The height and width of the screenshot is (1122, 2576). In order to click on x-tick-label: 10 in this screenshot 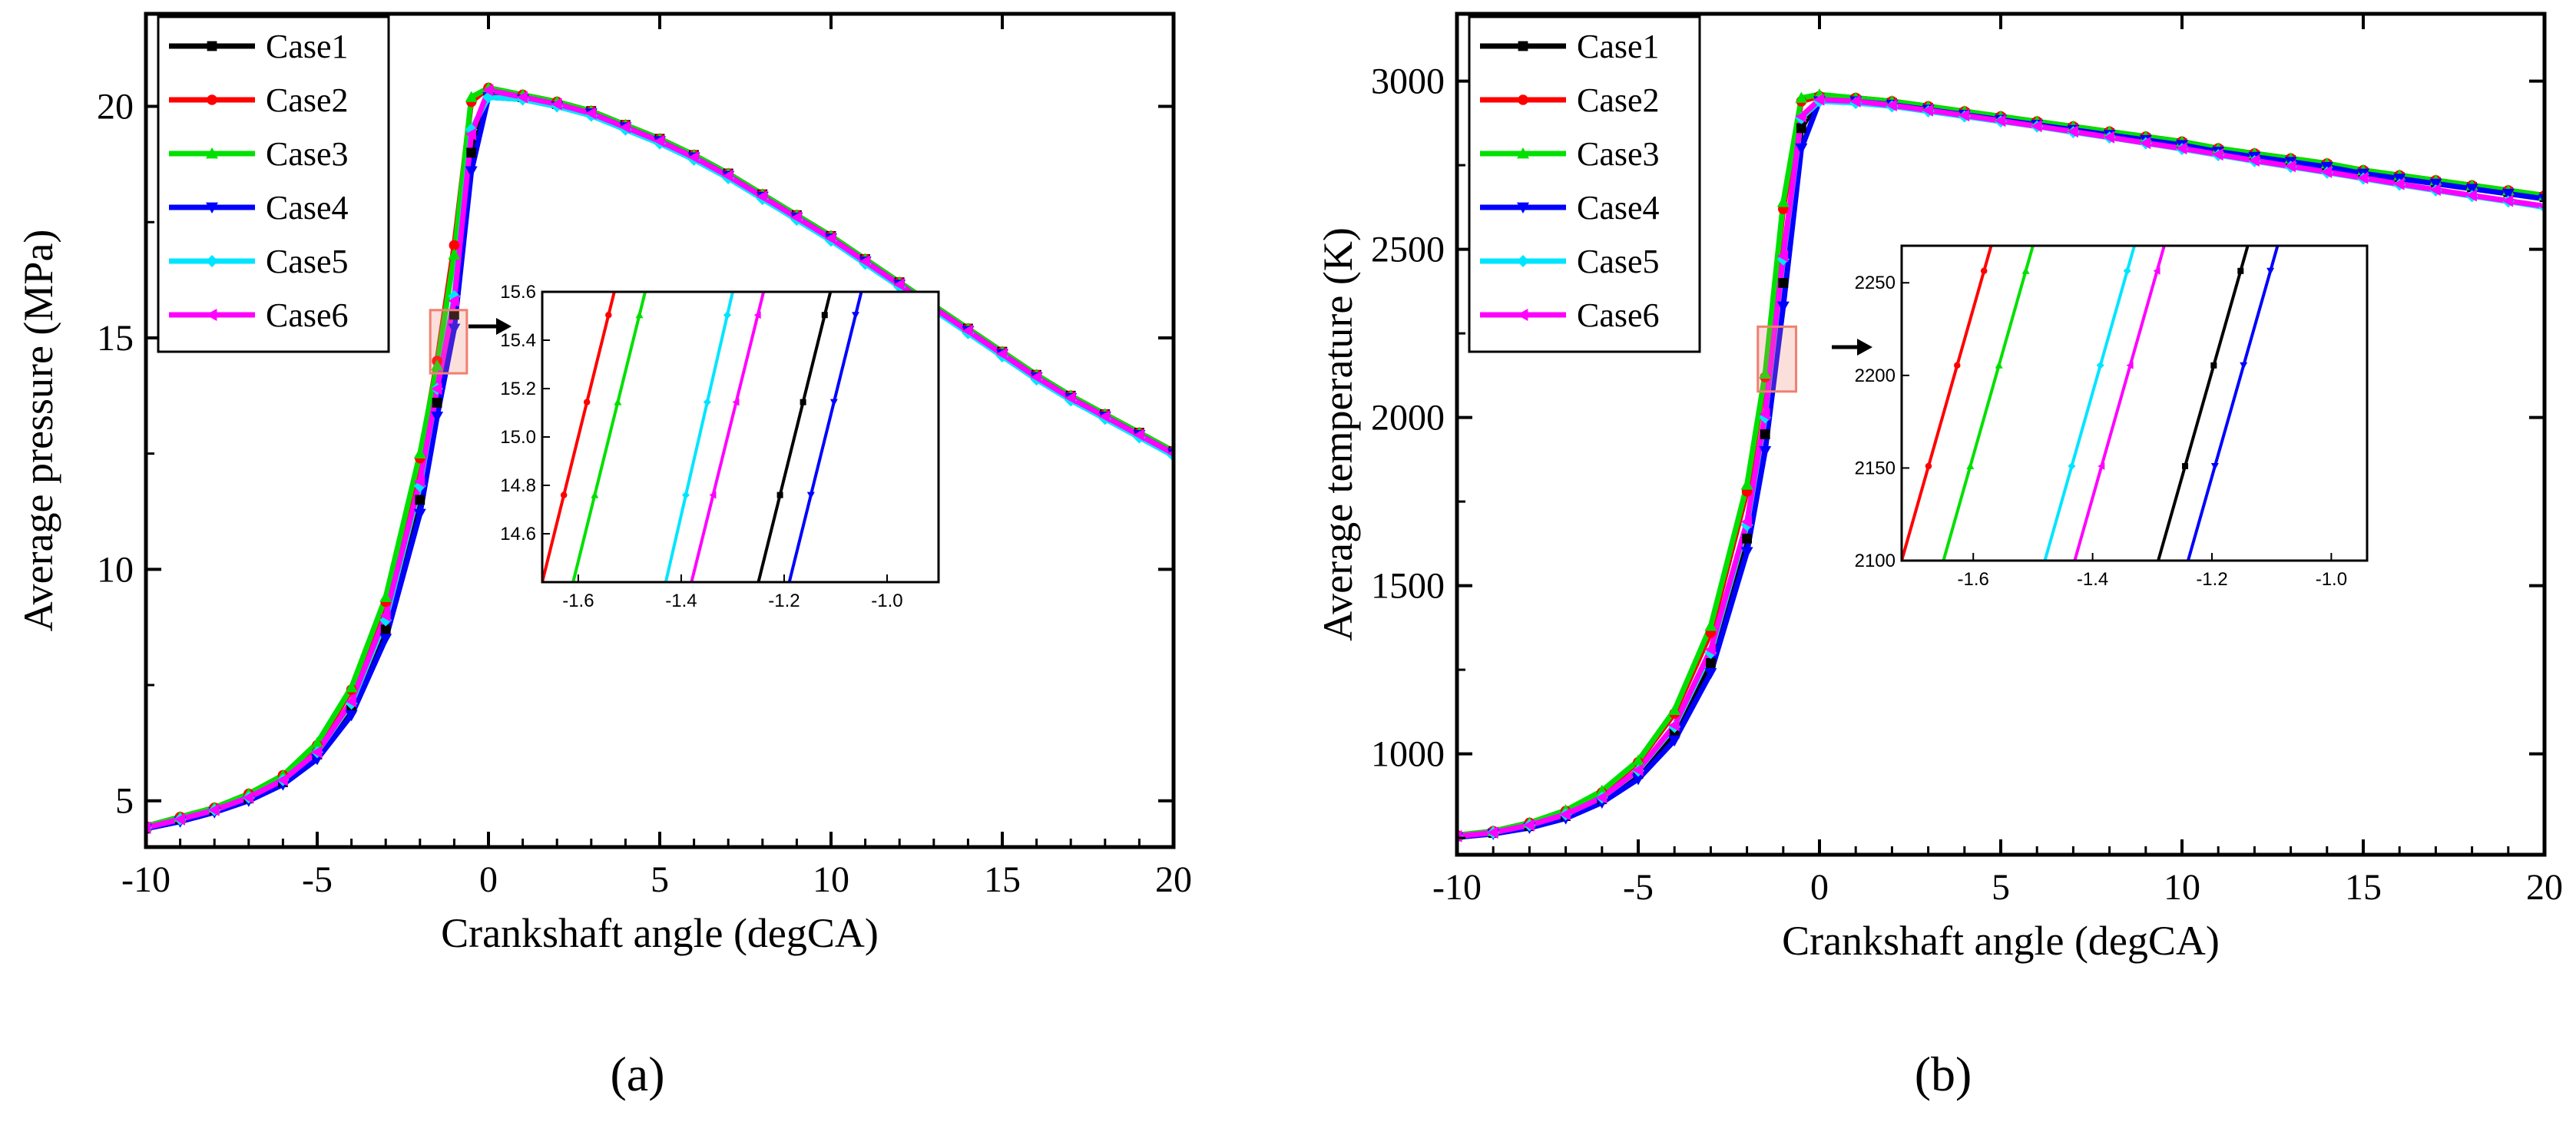, I will do `click(831, 879)`.